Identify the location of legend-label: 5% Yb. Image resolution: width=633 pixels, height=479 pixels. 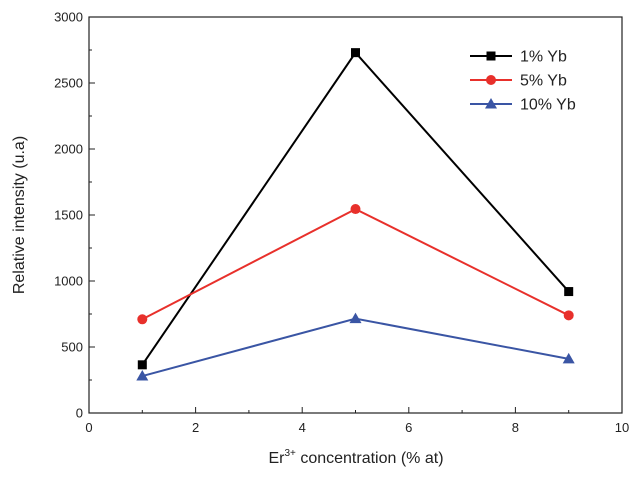
(543, 81).